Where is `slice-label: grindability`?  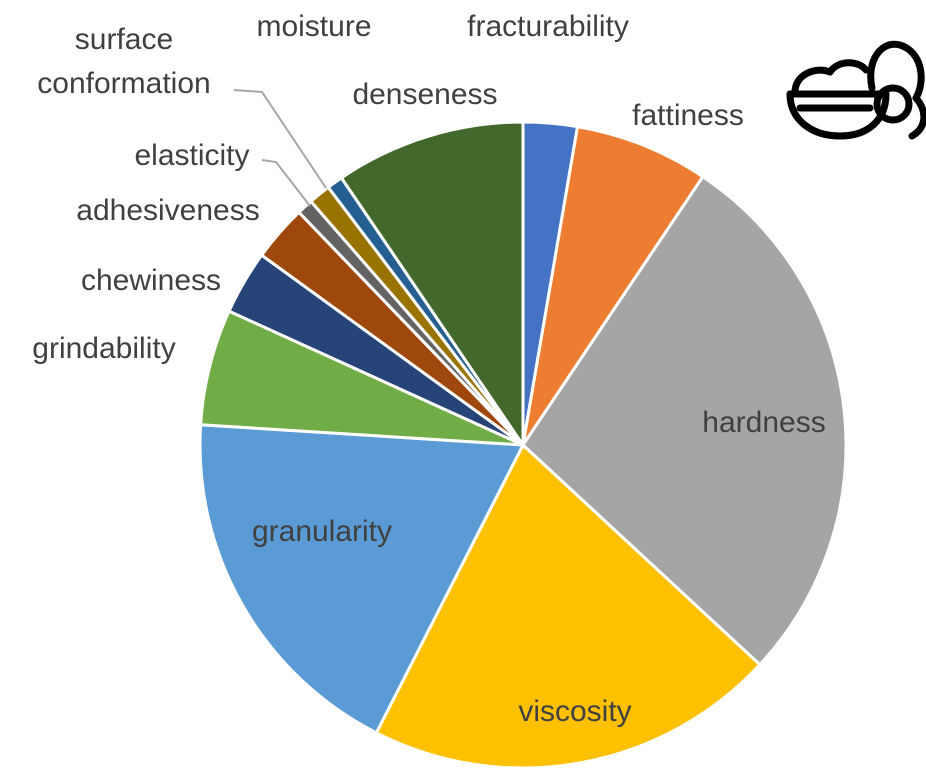
slice-label: grindability is located at coordinates (103, 348).